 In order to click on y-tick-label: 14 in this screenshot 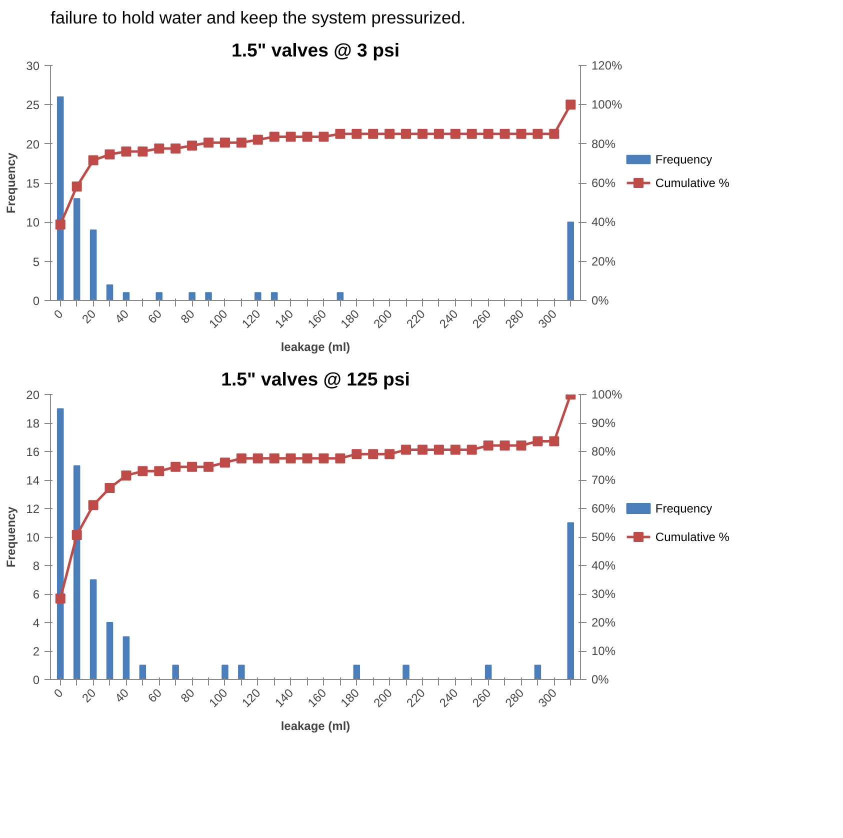, I will do `click(33, 481)`.